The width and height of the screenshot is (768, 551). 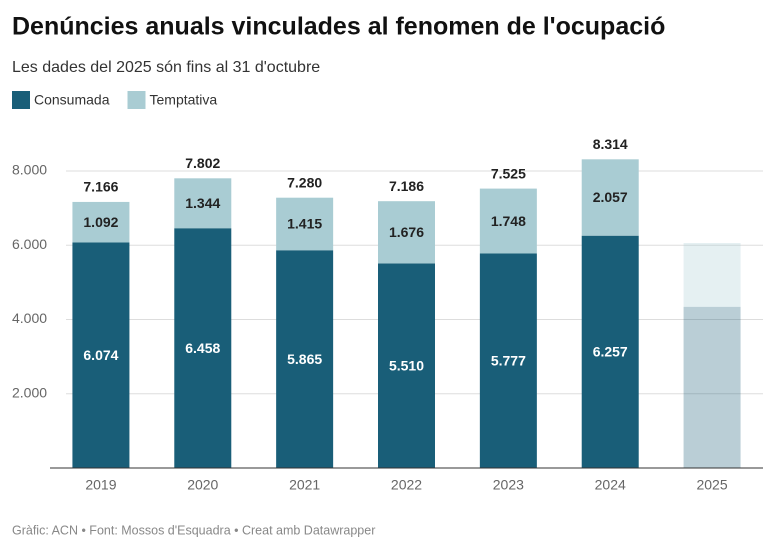 I want to click on value-label: 1.344, so click(x=202, y=203).